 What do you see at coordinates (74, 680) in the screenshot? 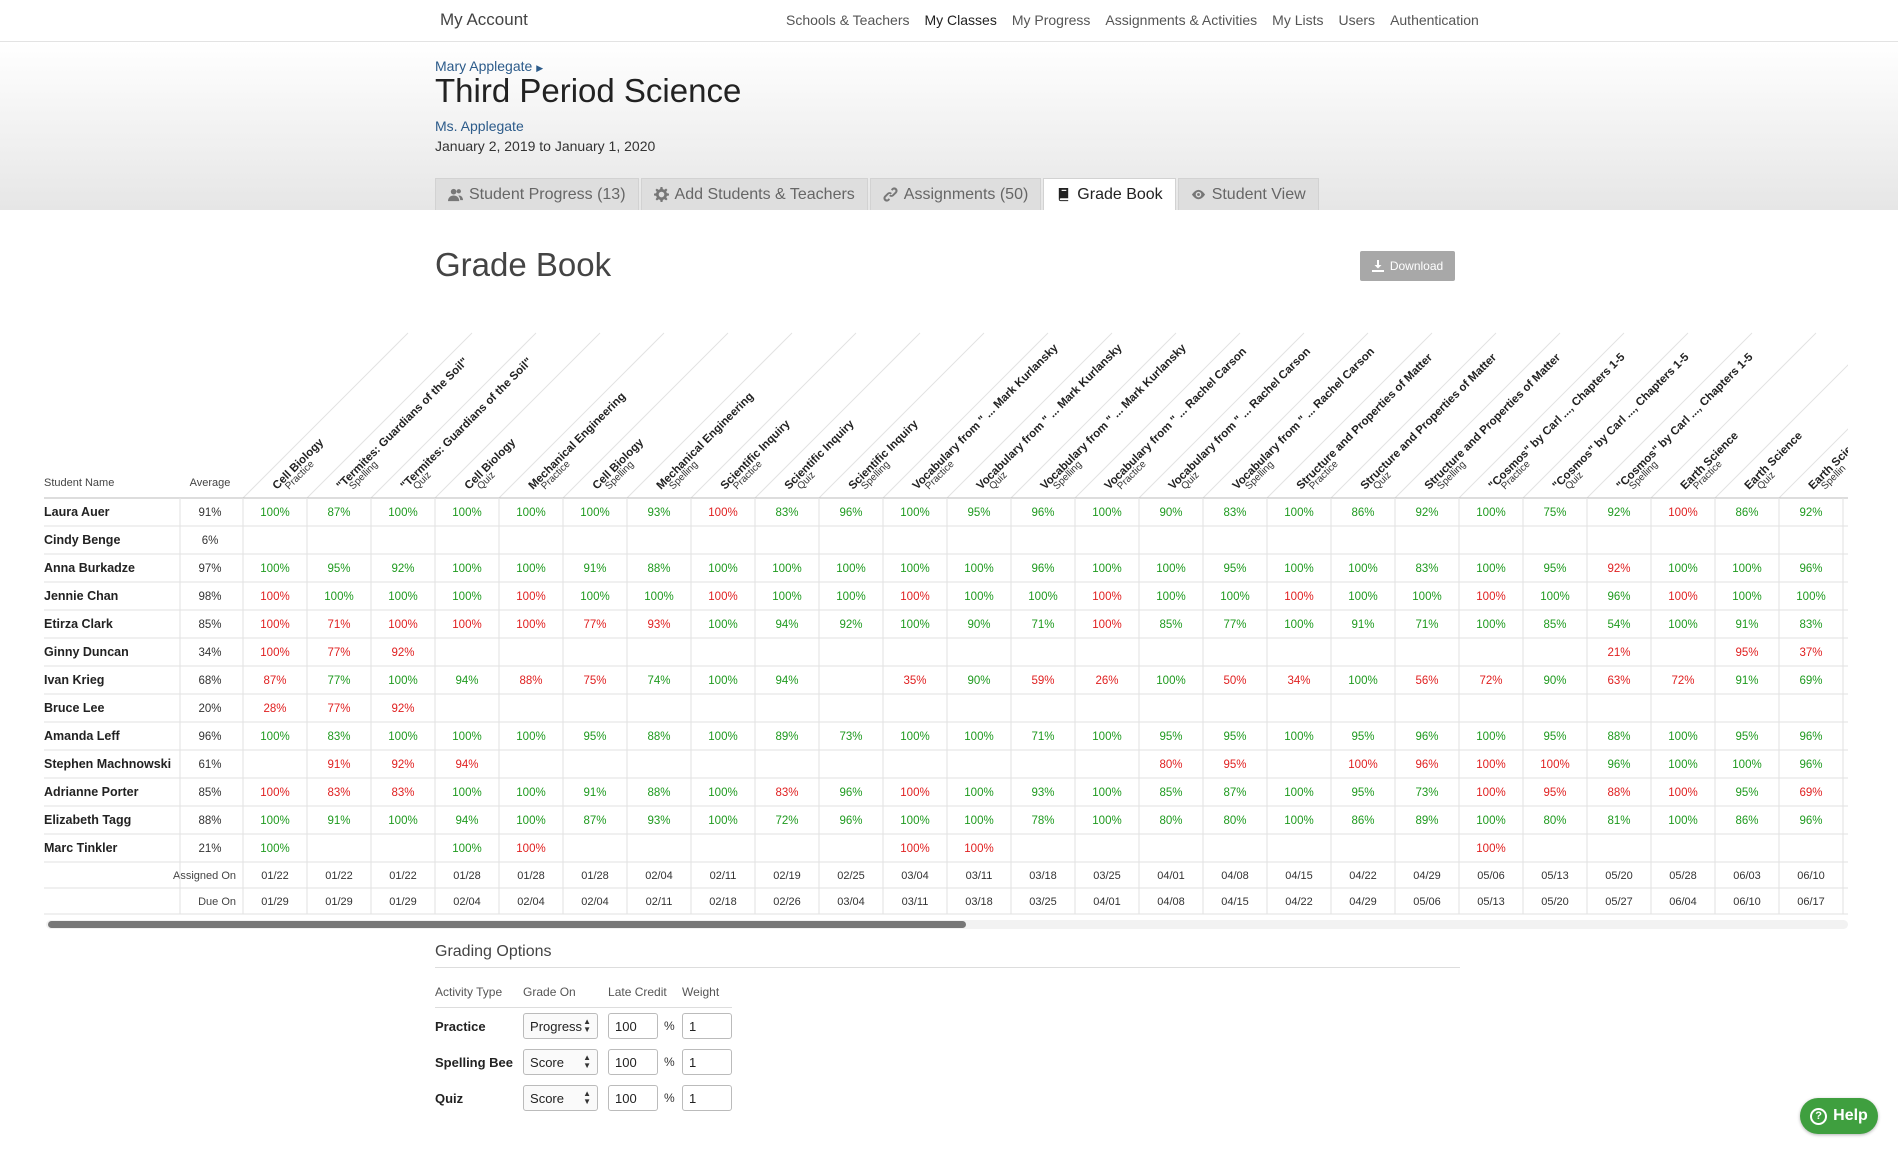
I see `student-name: Ivan Krieg` at bounding box center [74, 680].